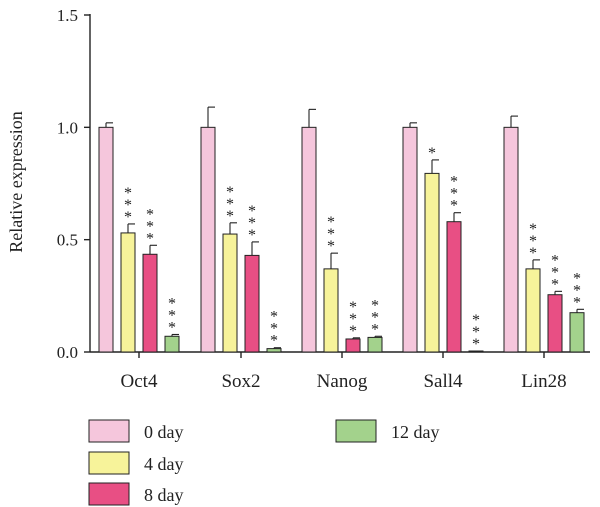 This screenshot has width=600, height=507. I want to click on y-tick-label: 0.0, so click(67, 352).